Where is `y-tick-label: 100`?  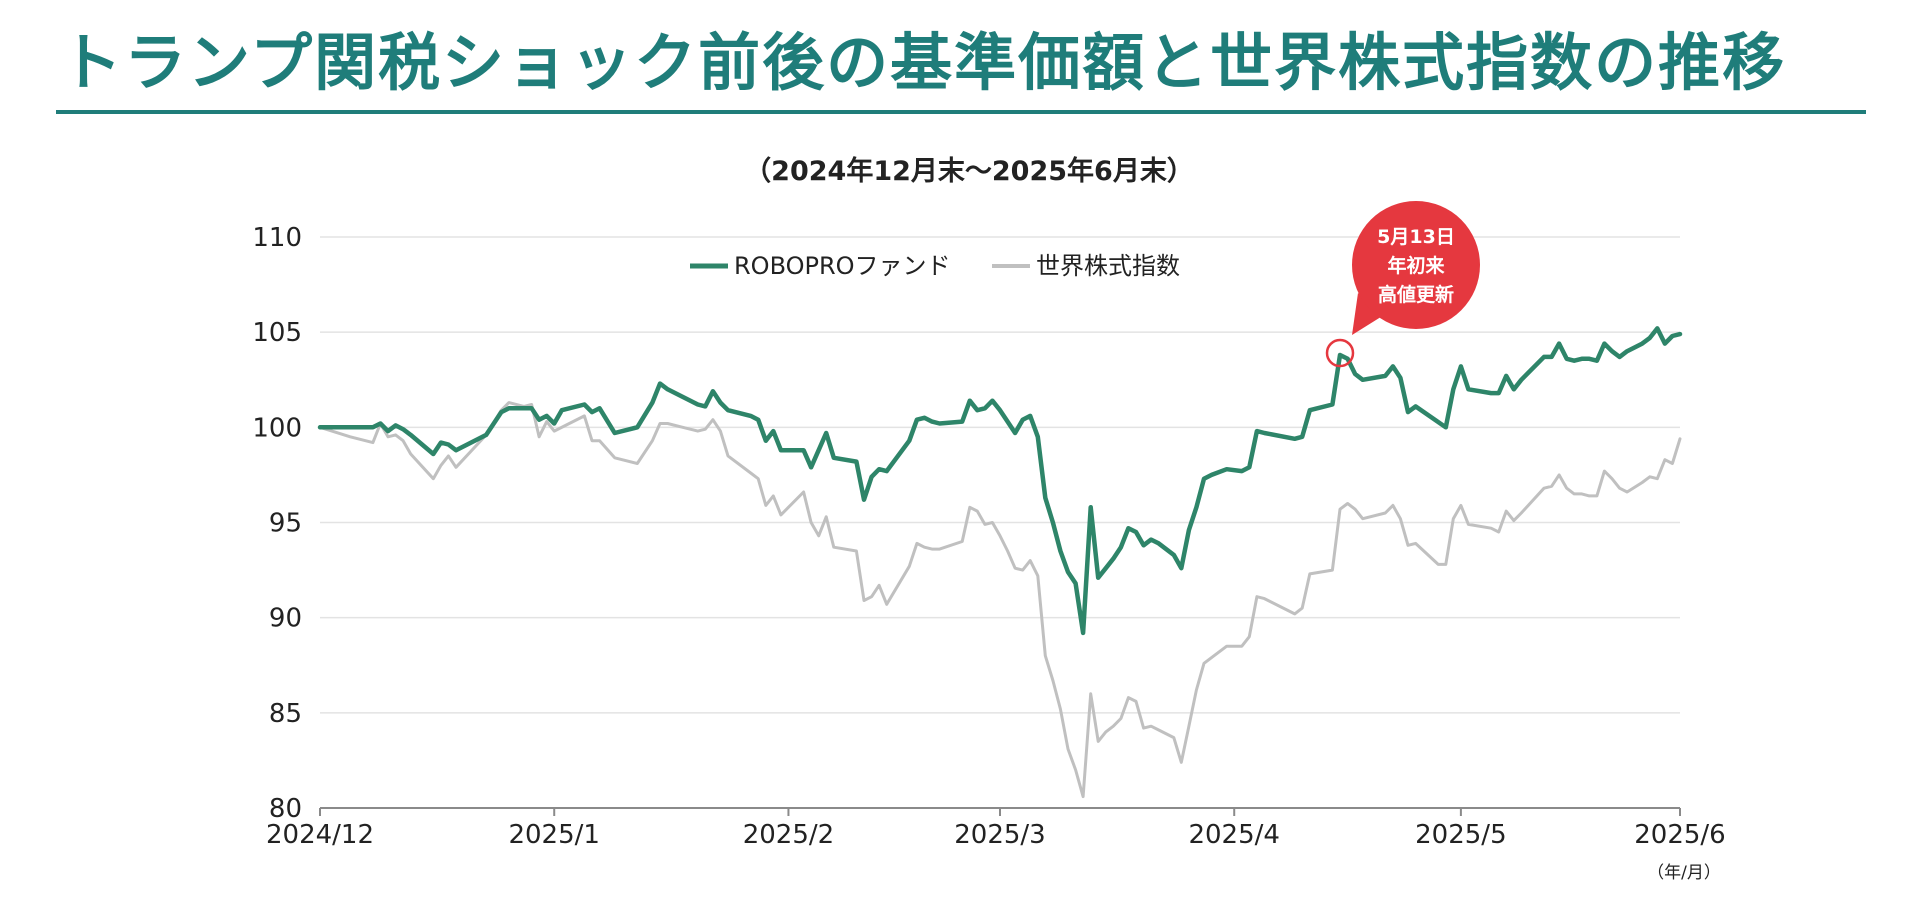
y-tick-label: 100 is located at coordinates (277, 428).